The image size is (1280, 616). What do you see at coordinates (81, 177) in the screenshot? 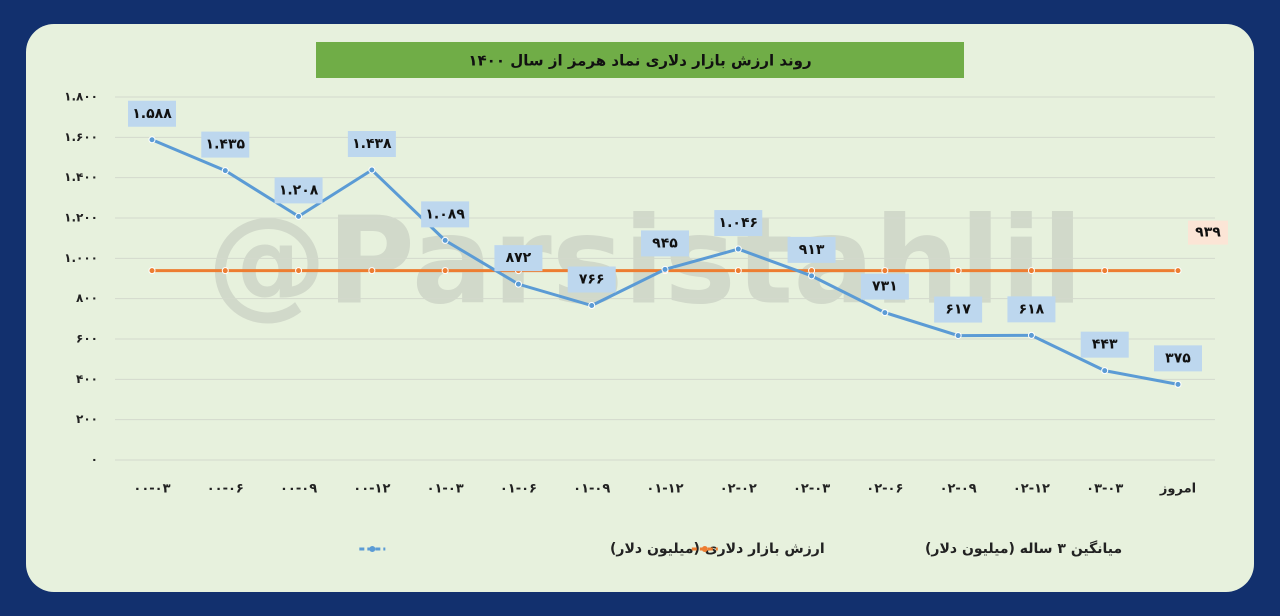
I see `y-tick-label: ۱.۴۰۰` at bounding box center [81, 177].